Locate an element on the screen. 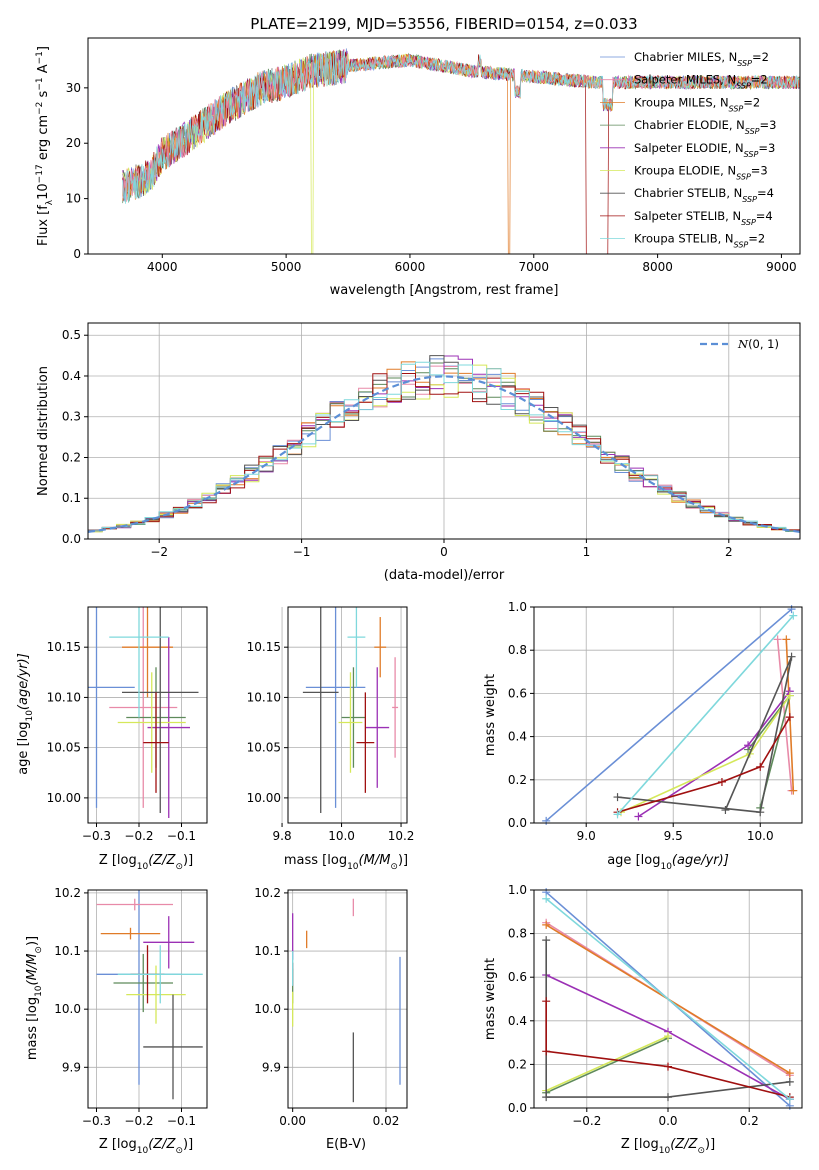  wZ-xlabel: Z [log10(Z/Z⊙)] is located at coordinates (668, 1146).